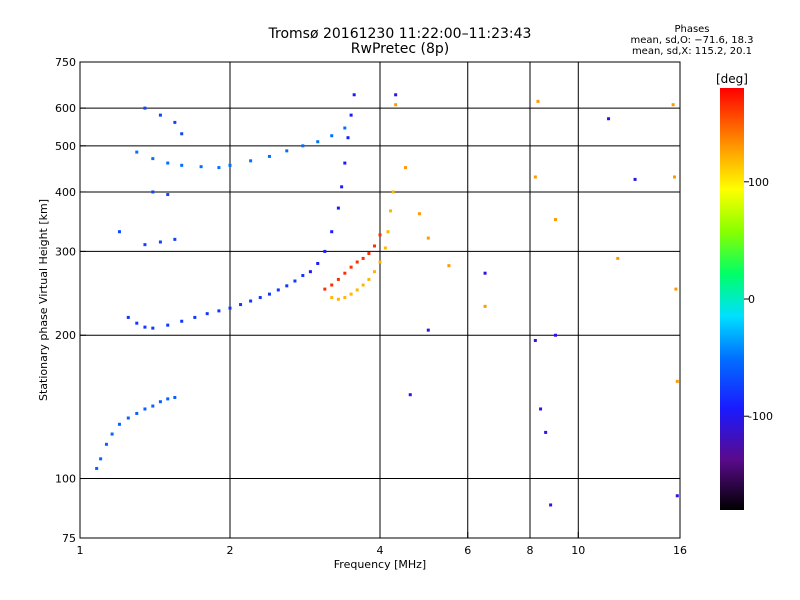 The width and height of the screenshot is (800, 600). What do you see at coordinates (732, 79) in the screenshot?
I see `colorbar-label: [deg]` at bounding box center [732, 79].